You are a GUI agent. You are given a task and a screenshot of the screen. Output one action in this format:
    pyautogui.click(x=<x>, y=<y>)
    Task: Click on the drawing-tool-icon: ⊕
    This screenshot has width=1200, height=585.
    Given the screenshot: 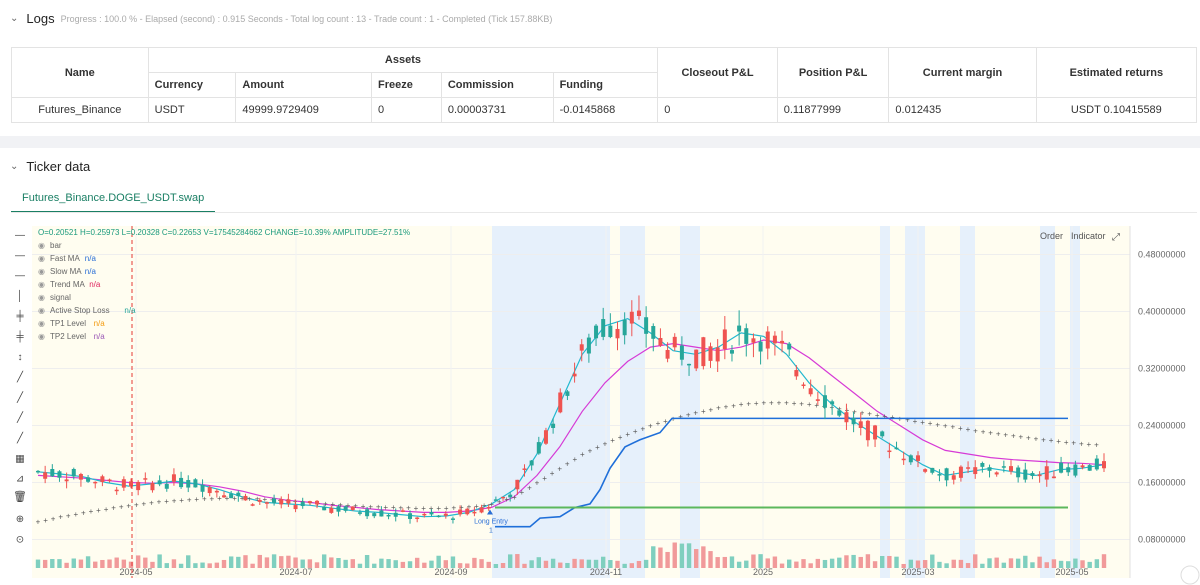 What is the action you would take?
    pyautogui.click(x=20, y=519)
    